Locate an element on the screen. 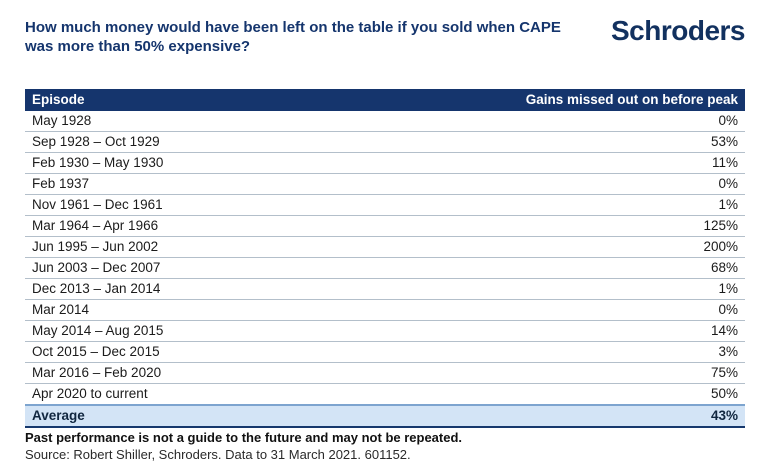 The width and height of the screenshot is (770, 475). table-row: Mar 2014 0% is located at coordinates (385, 310).